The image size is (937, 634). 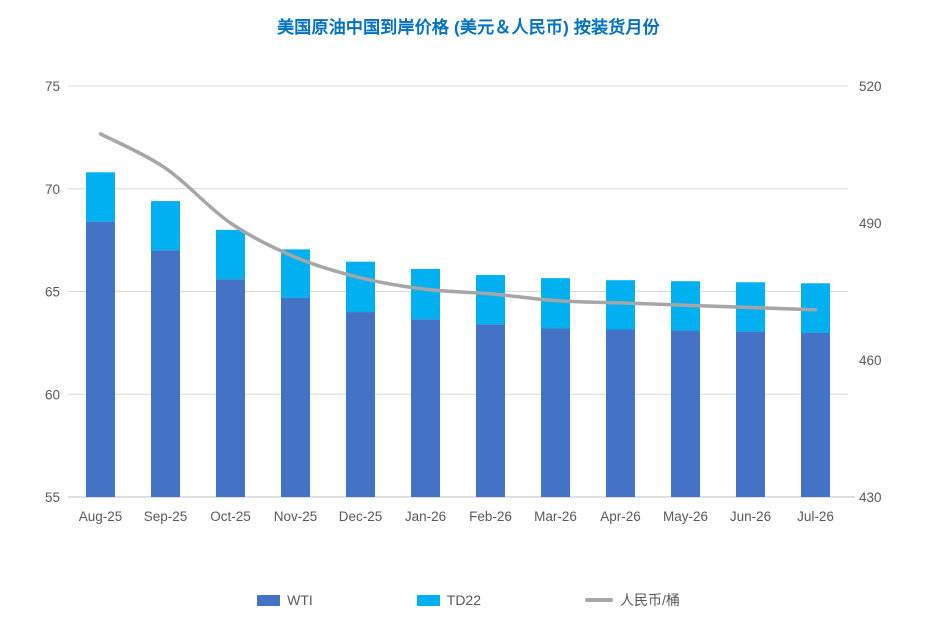 What do you see at coordinates (52, 292) in the screenshot?
I see `y-axis-left-label: 65` at bounding box center [52, 292].